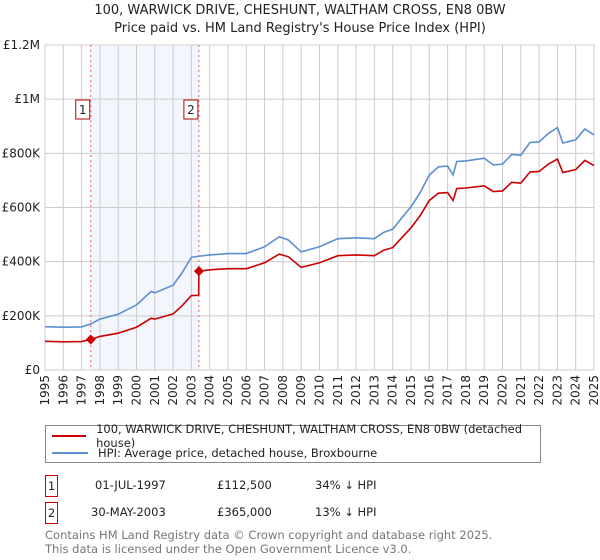 This screenshot has width=600, height=560. I want to click on x-tick-label: 1999, so click(118, 390).